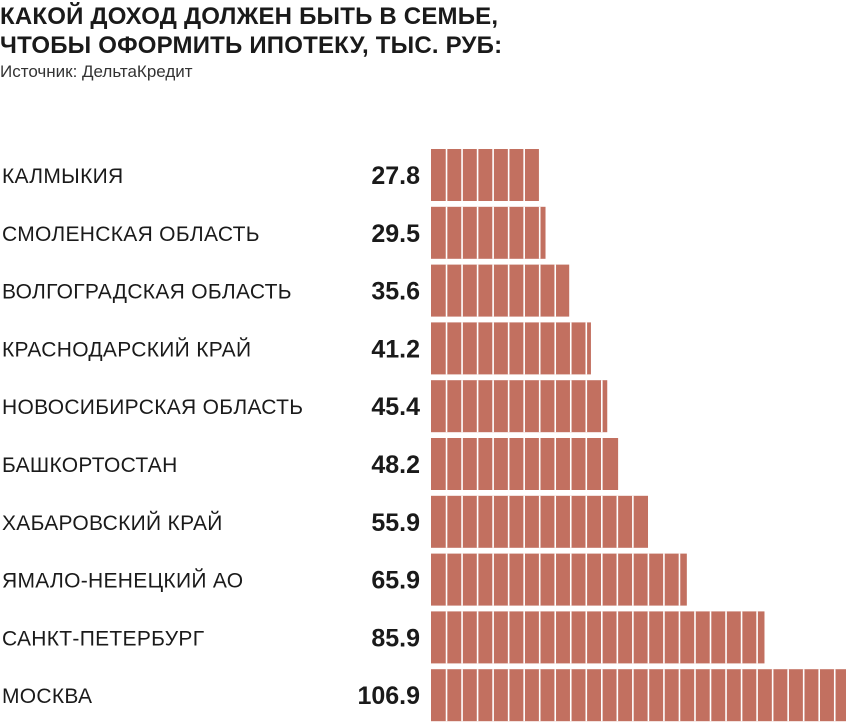  I want to click on value-label: 41.2, so click(395, 349).